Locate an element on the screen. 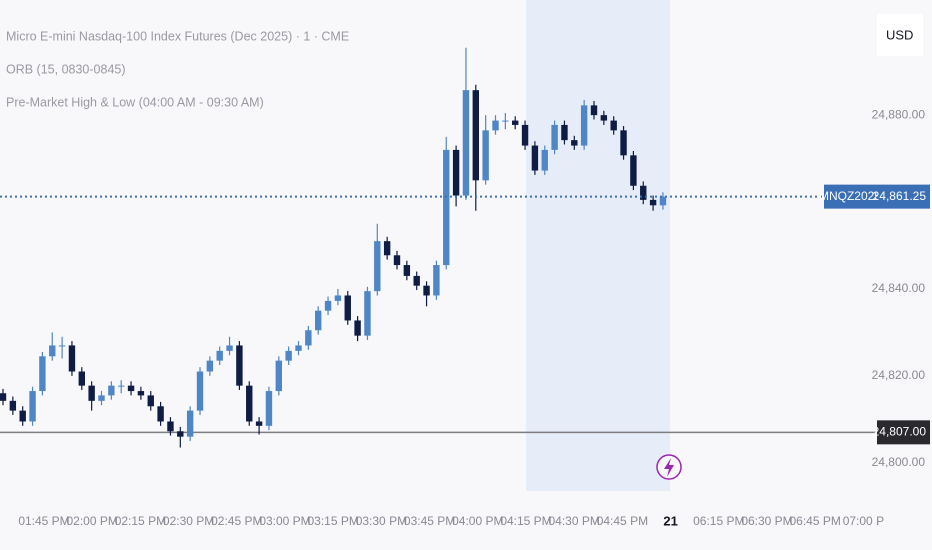 Image resolution: width=932 pixels, height=550 pixels. indicator-label: ORB (15, 0830-0845) is located at coordinates (66, 69).